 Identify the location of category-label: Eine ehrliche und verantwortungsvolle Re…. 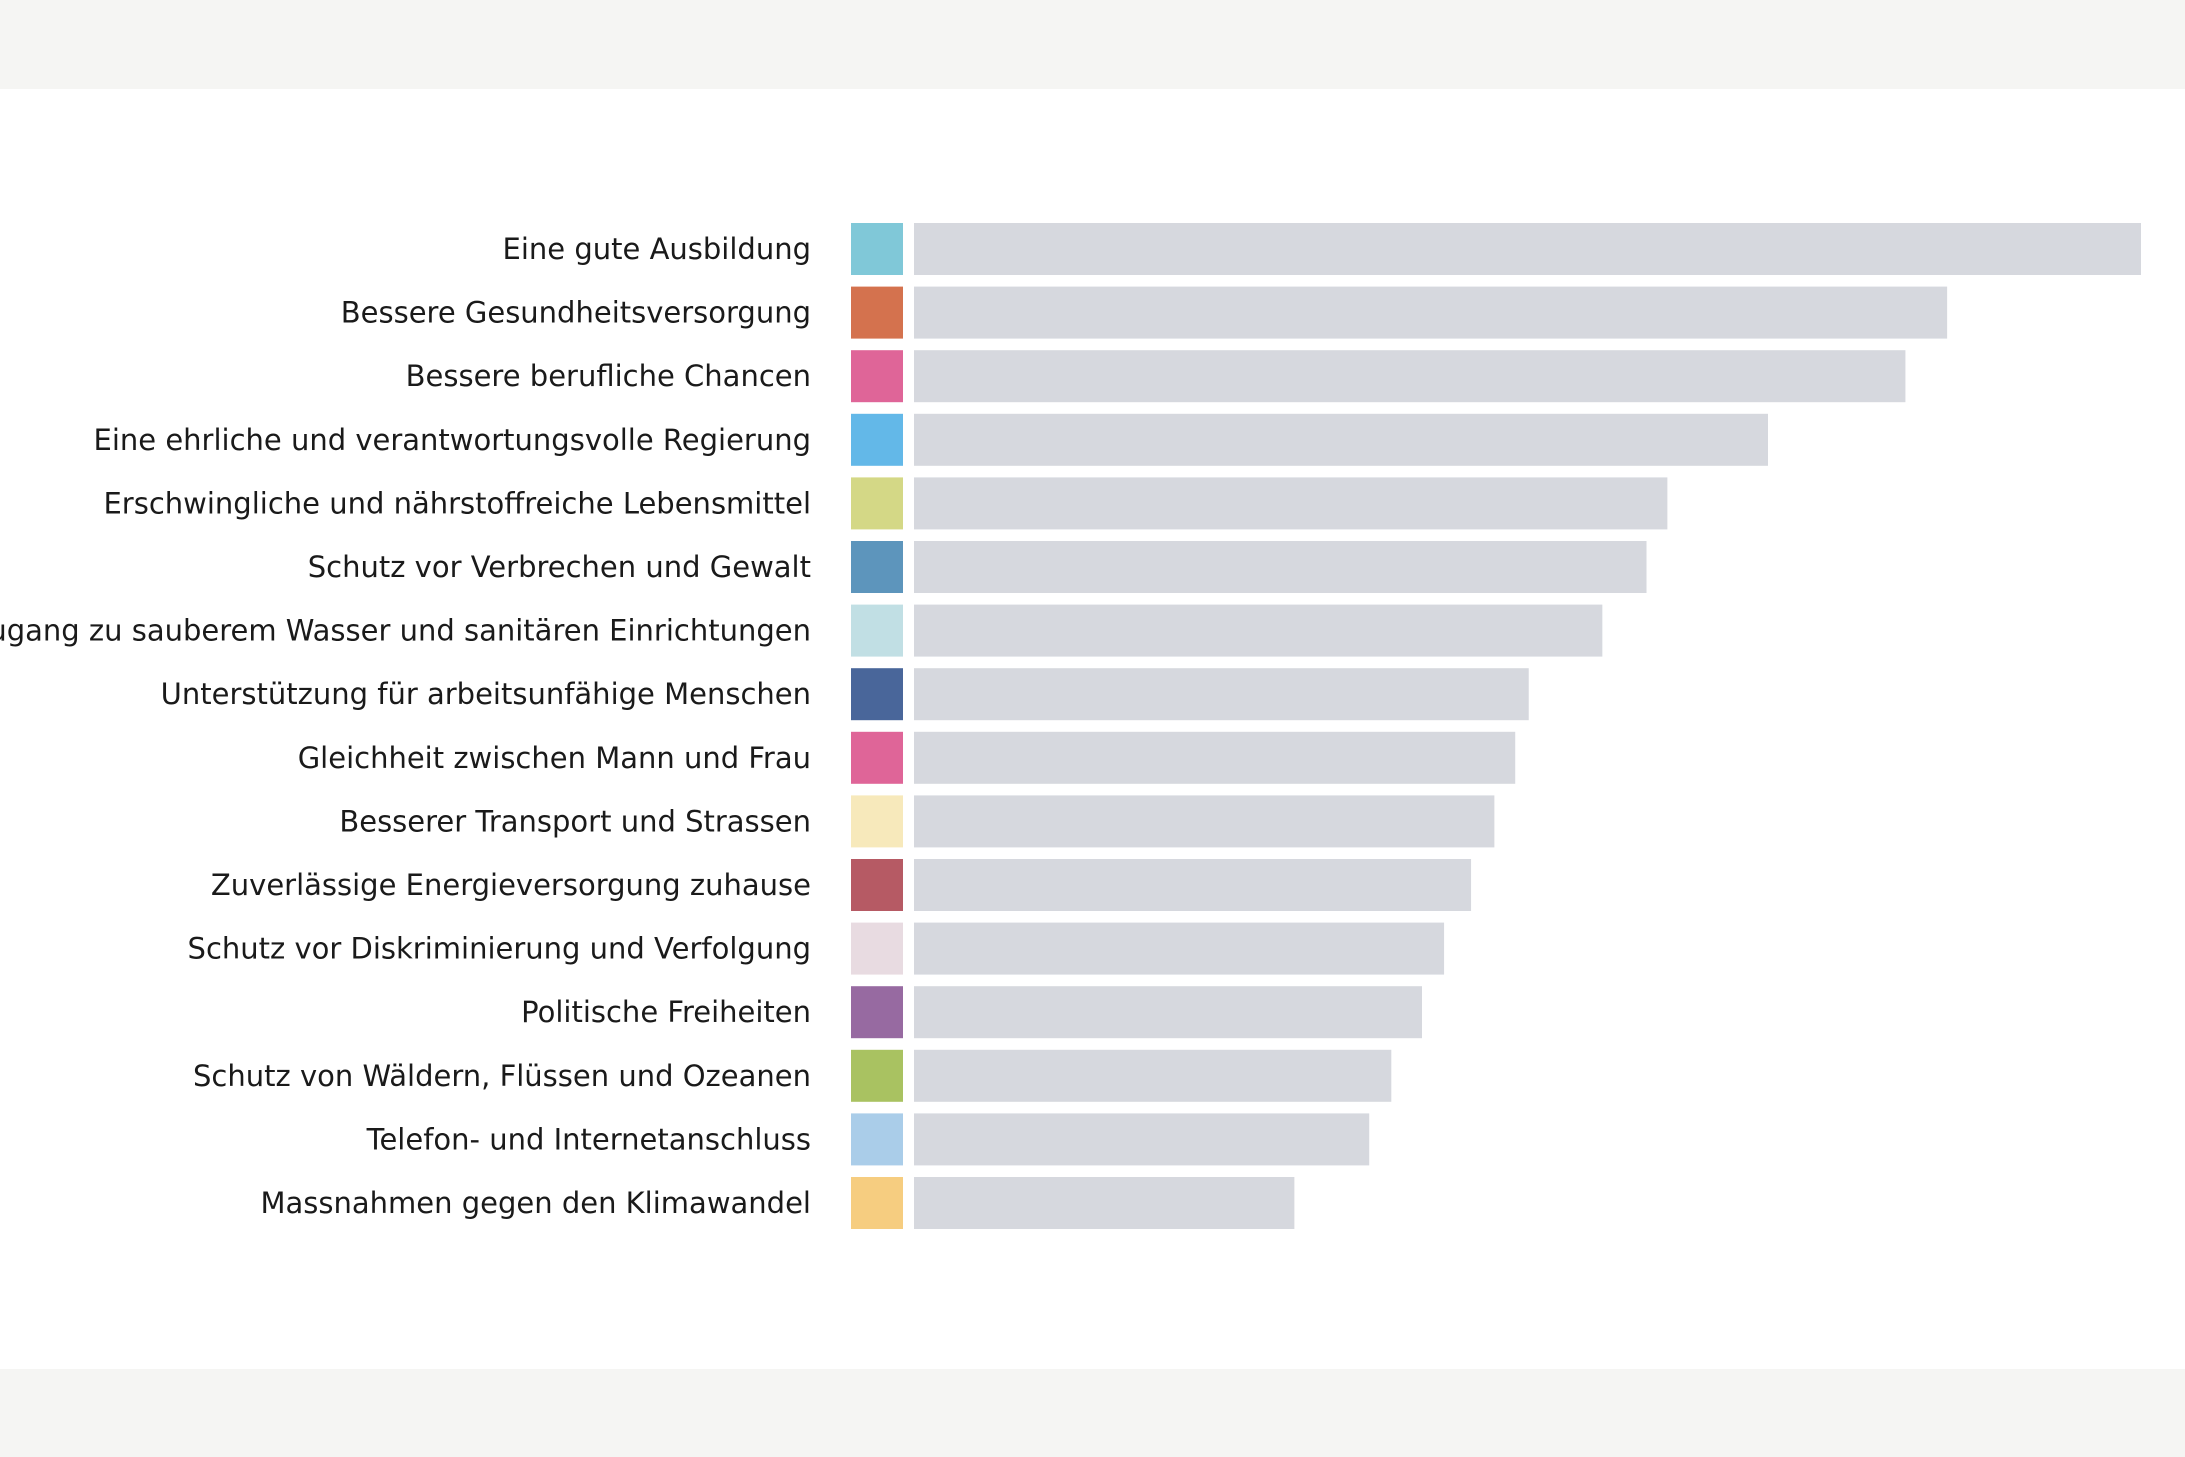
(453, 440).